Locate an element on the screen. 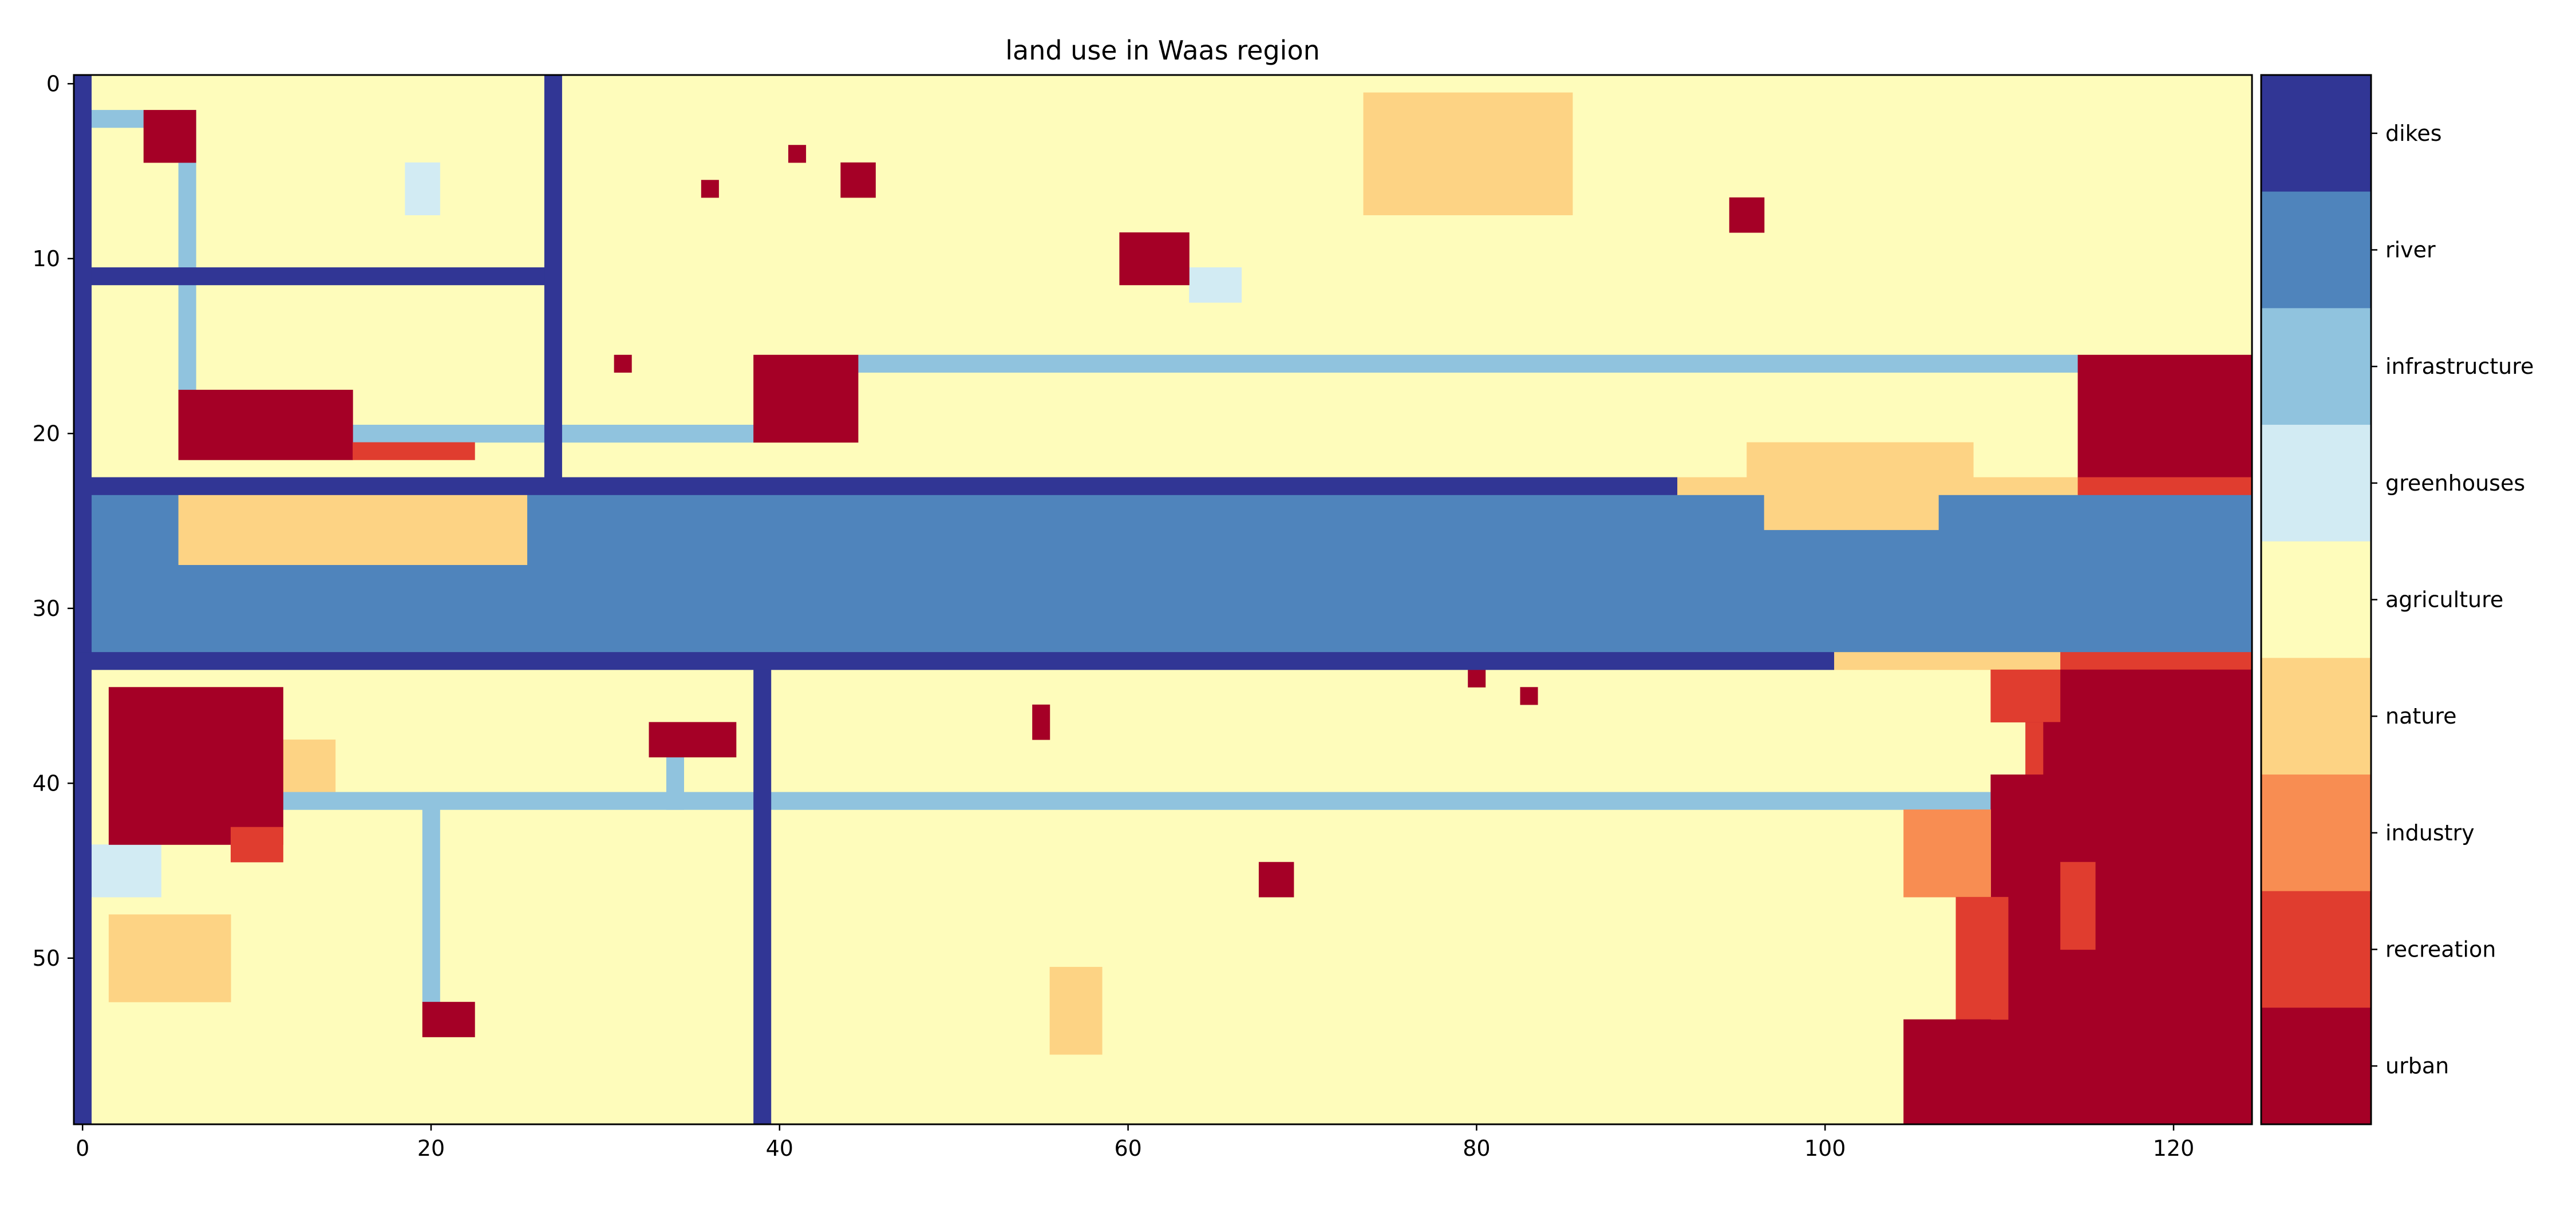  colorbar-swatch-river is located at coordinates (2316, 250).